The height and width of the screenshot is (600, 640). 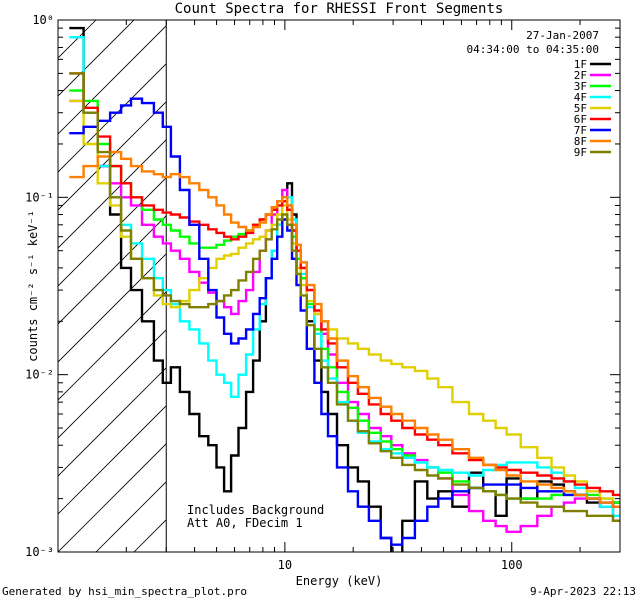 I want to click on y-tick-label: 10⁻³, so click(x=39, y=552).